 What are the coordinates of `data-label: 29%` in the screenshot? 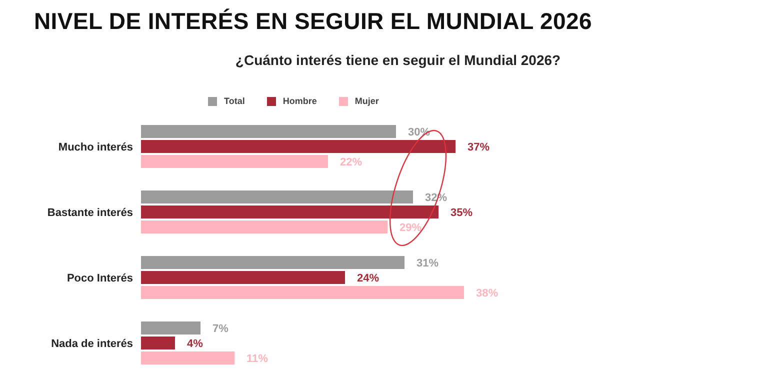 It's located at (411, 228).